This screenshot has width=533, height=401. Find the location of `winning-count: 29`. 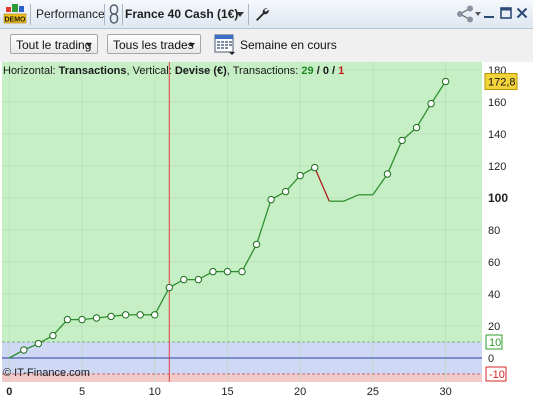

winning-count: 29 is located at coordinates (307, 71).